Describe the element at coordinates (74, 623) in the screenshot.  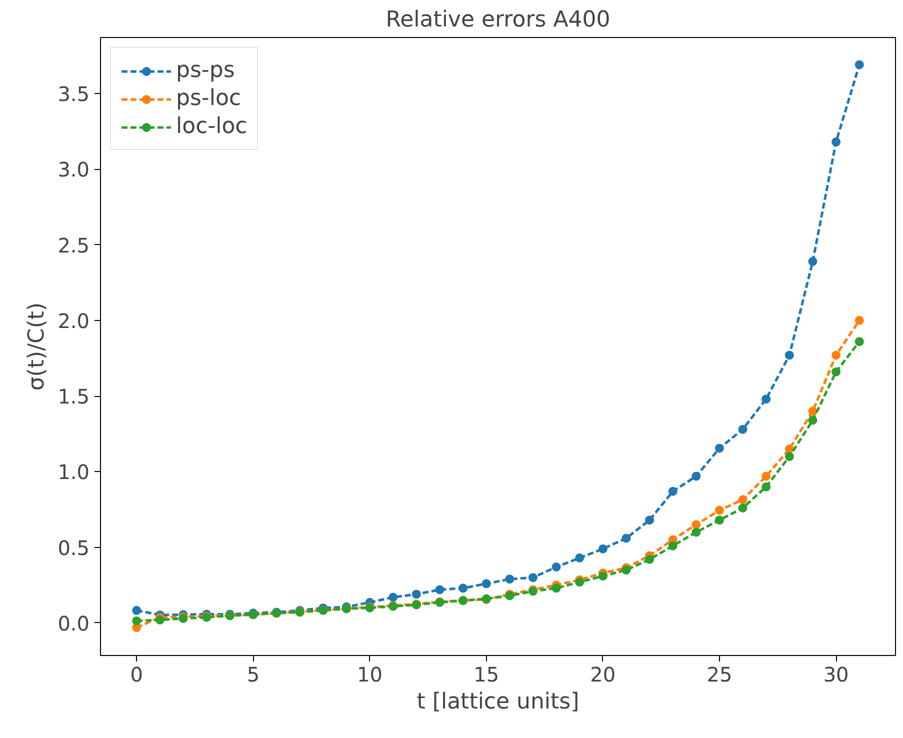
I see `y-tick-label: 0.0` at that location.